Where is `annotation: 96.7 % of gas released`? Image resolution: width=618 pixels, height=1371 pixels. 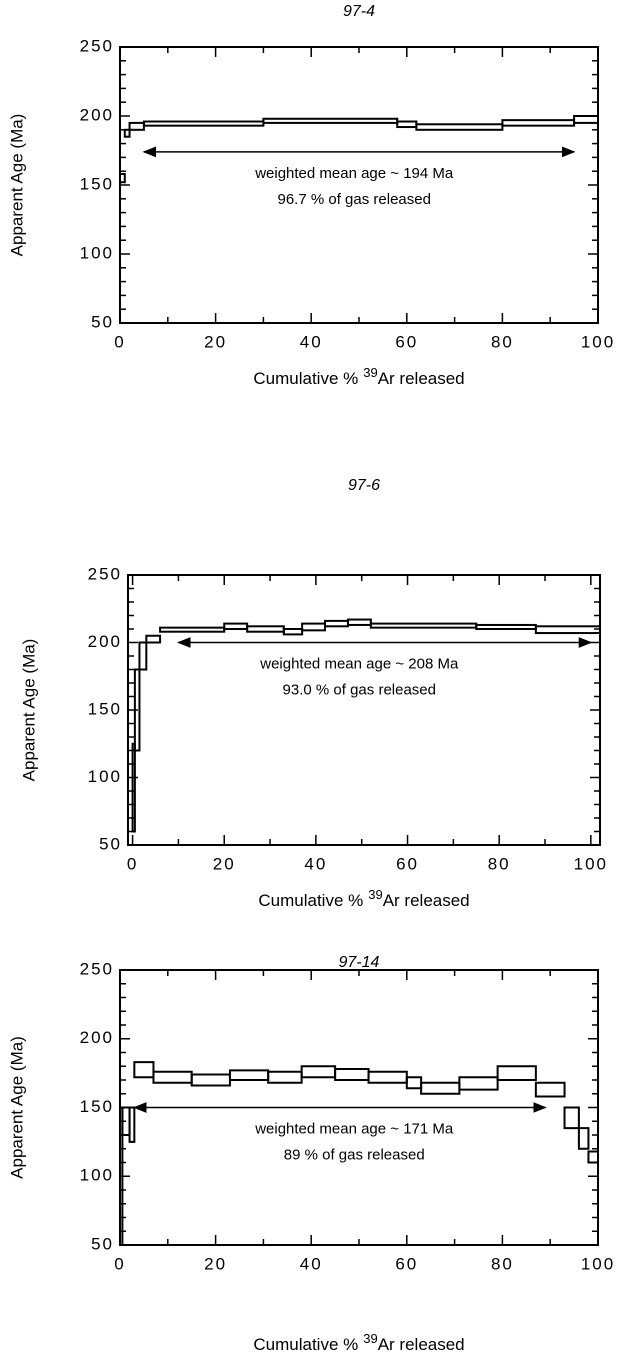
annotation: 96.7 % of gas released is located at coordinates (354, 199).